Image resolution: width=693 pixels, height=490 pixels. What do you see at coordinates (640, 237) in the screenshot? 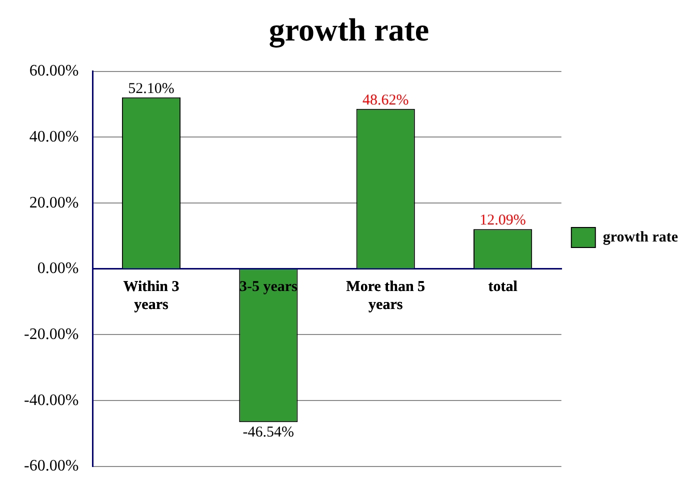
I see `legend-label: growth rate` at bounding box center [640, 237].